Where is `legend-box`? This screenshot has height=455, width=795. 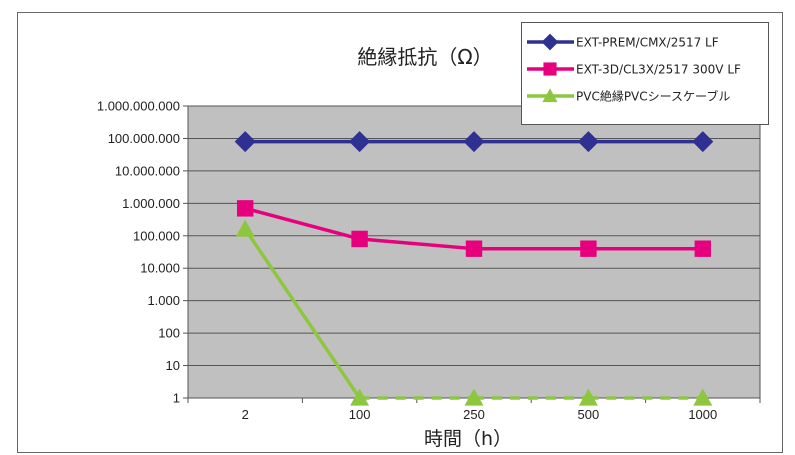
legend-box is located at coordinates (645, 73).